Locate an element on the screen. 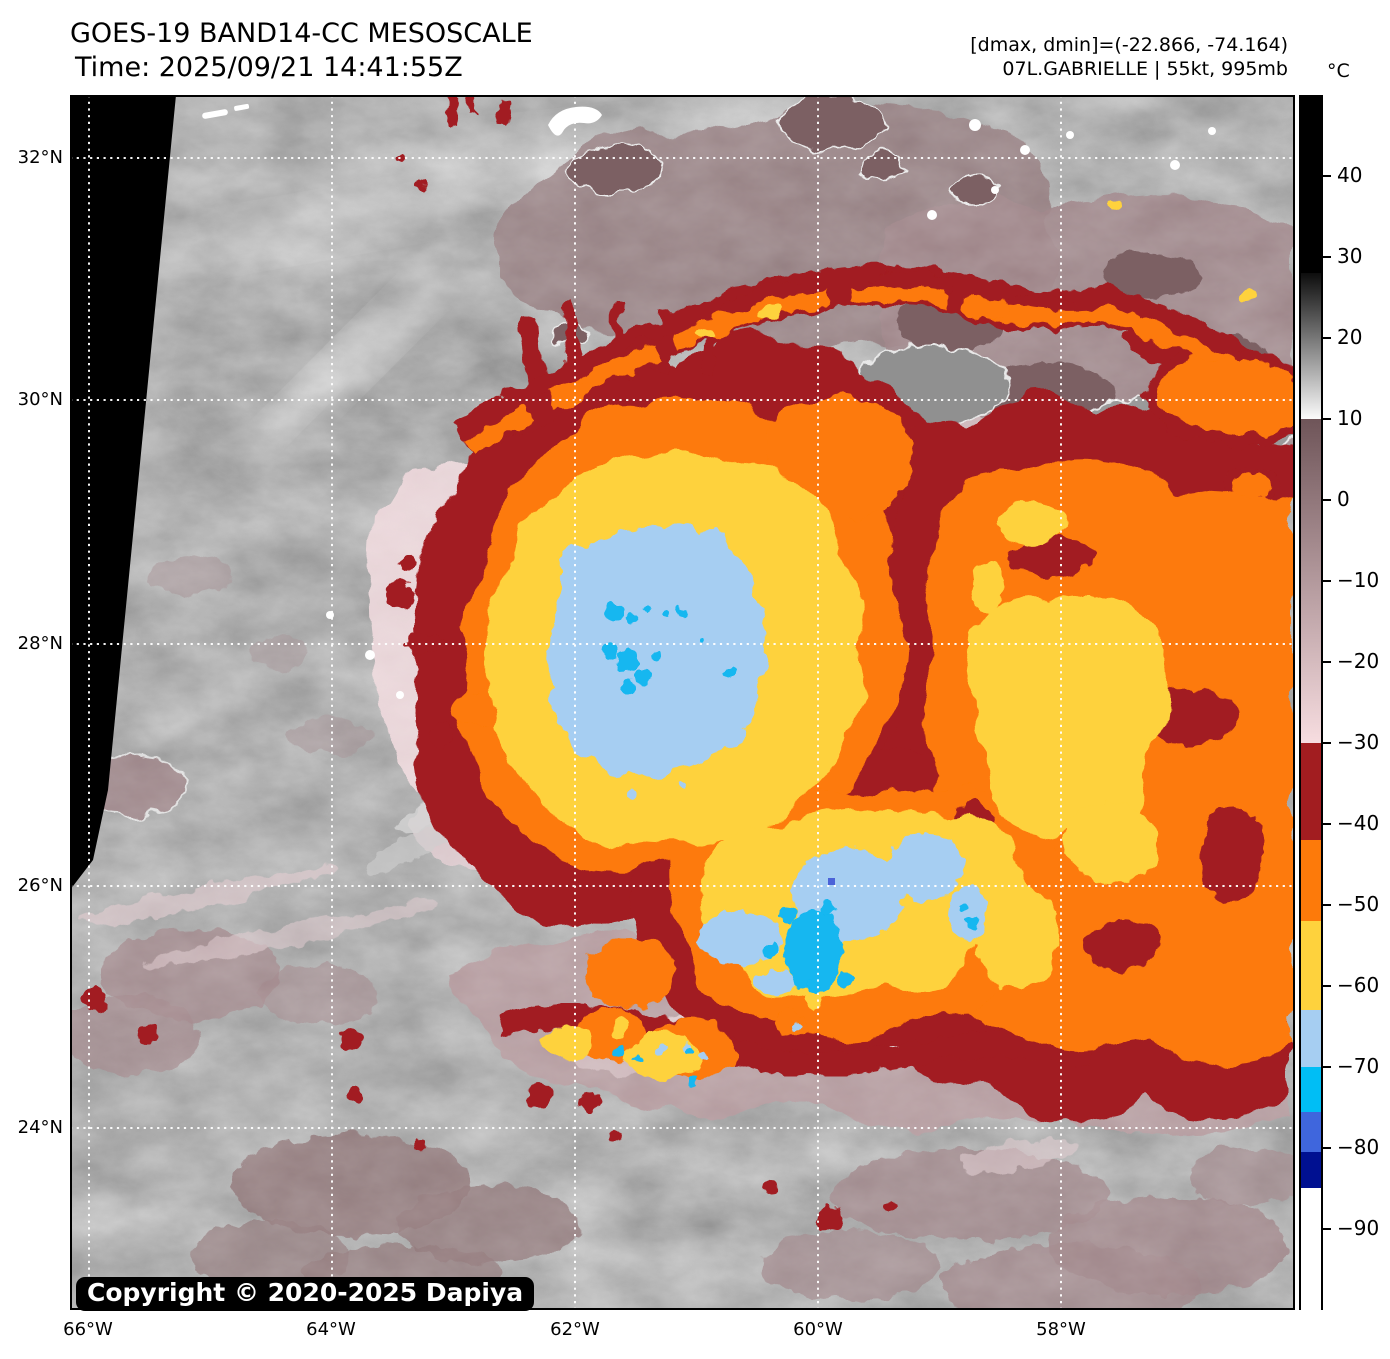  lat-axis-label: 30°N is located at coordinates (40, 400).